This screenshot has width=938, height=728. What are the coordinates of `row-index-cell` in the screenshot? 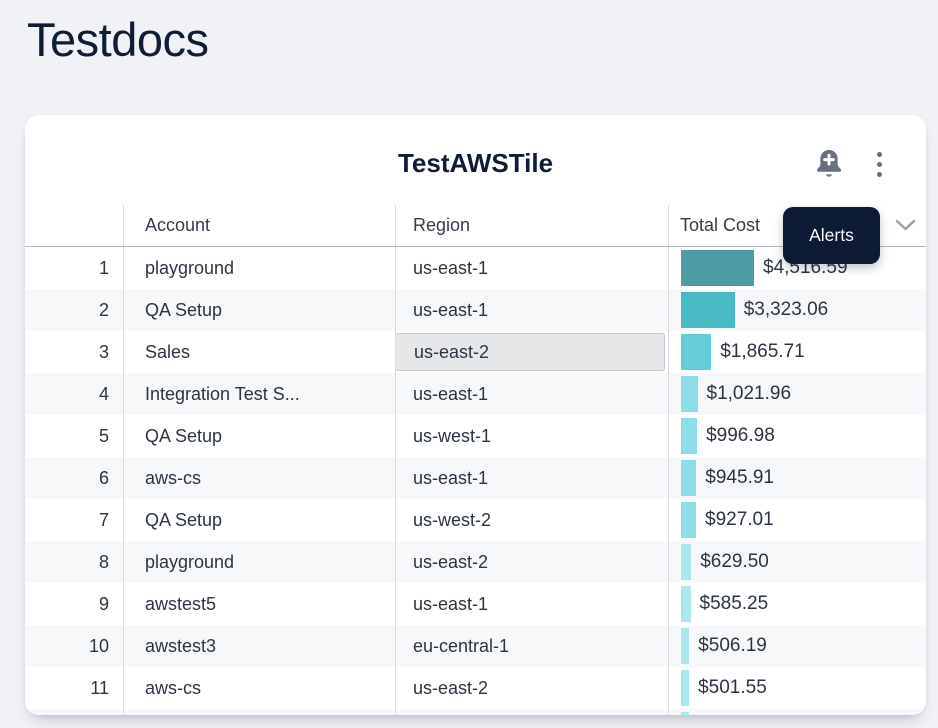 It's located at (74, 712).